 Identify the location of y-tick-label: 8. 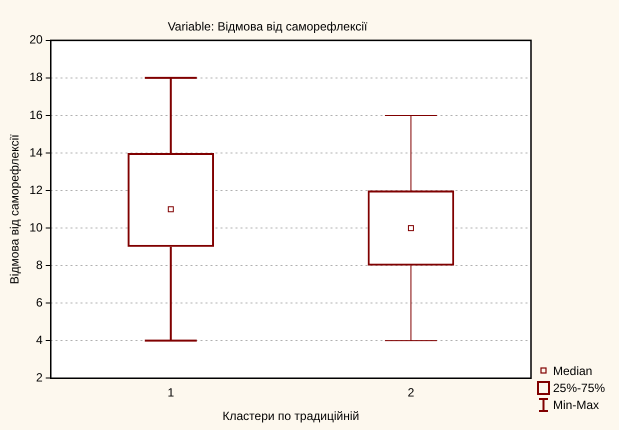
(40, 265).